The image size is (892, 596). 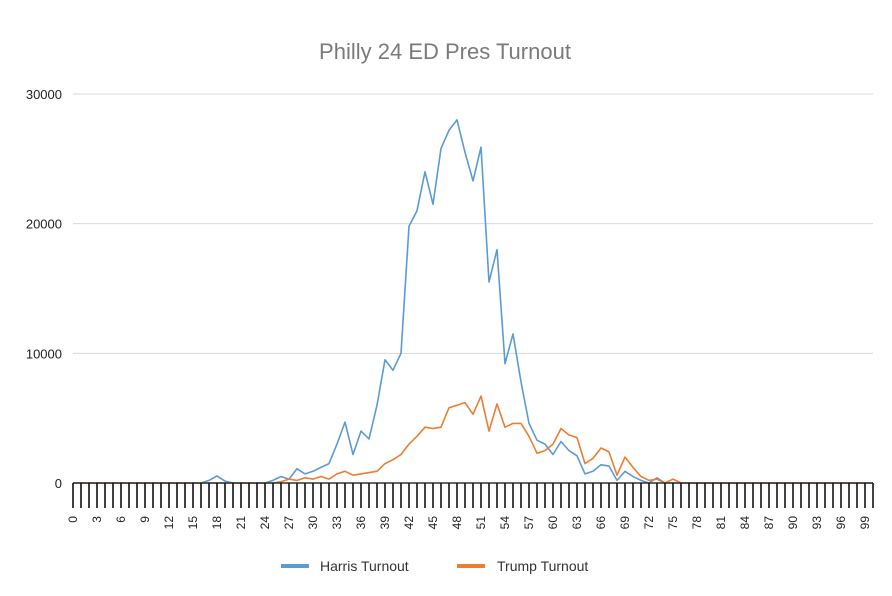 I want to click on x-tick-label: 24, so click(x=265, y=523).